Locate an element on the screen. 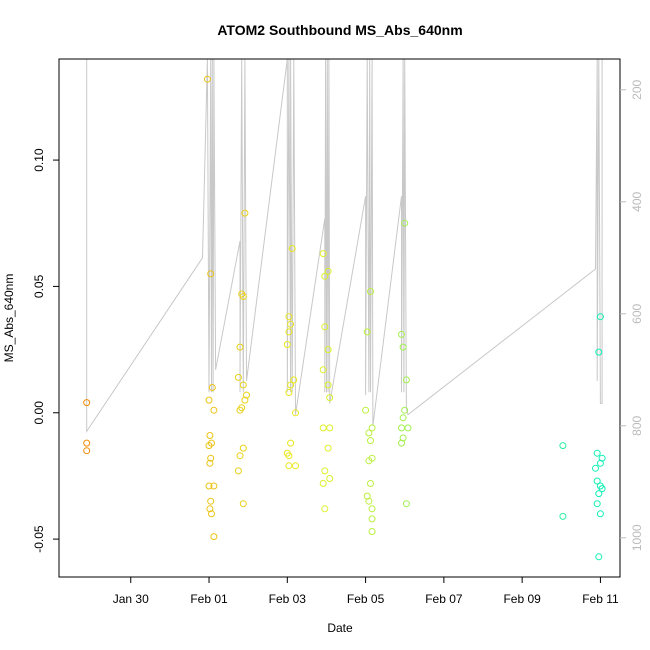 This screenshot has width=650, height=650. y-tick-label: 0.05 is located at coordinates (39, 286).